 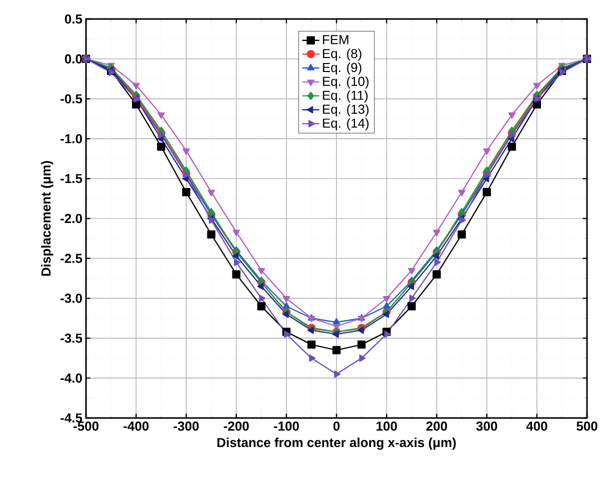 What do you see at coordinates (335, 39) in the screenshot?
I see `legend-label: FEM` at bounding box center [335, 39].